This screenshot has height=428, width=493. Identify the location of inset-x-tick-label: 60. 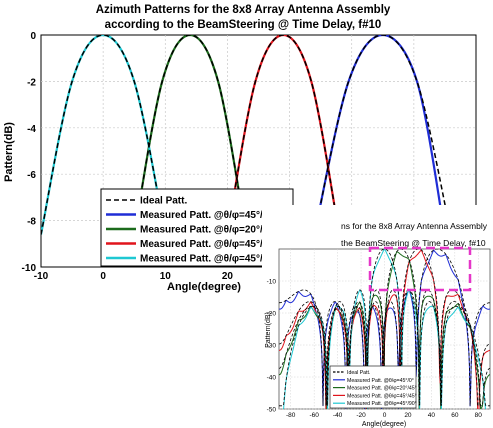
(455, 415).